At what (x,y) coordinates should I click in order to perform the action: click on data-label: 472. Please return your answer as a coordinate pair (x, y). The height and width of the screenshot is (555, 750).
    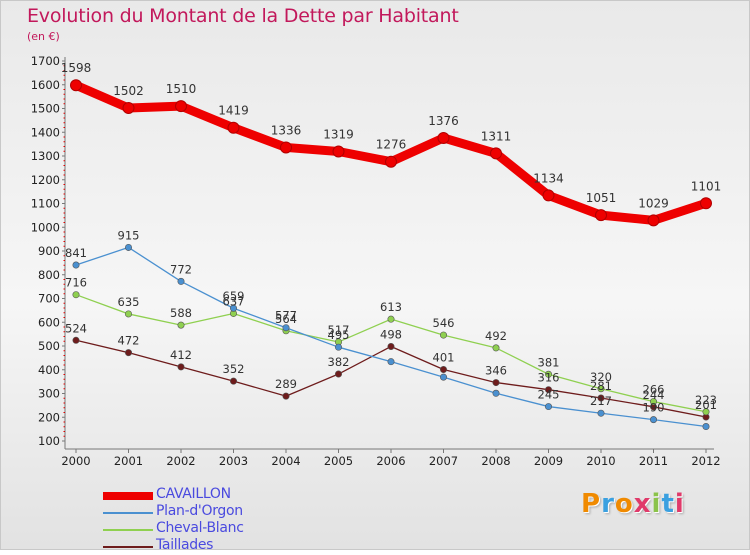
    Looking at the image, I should click on (129, 341).